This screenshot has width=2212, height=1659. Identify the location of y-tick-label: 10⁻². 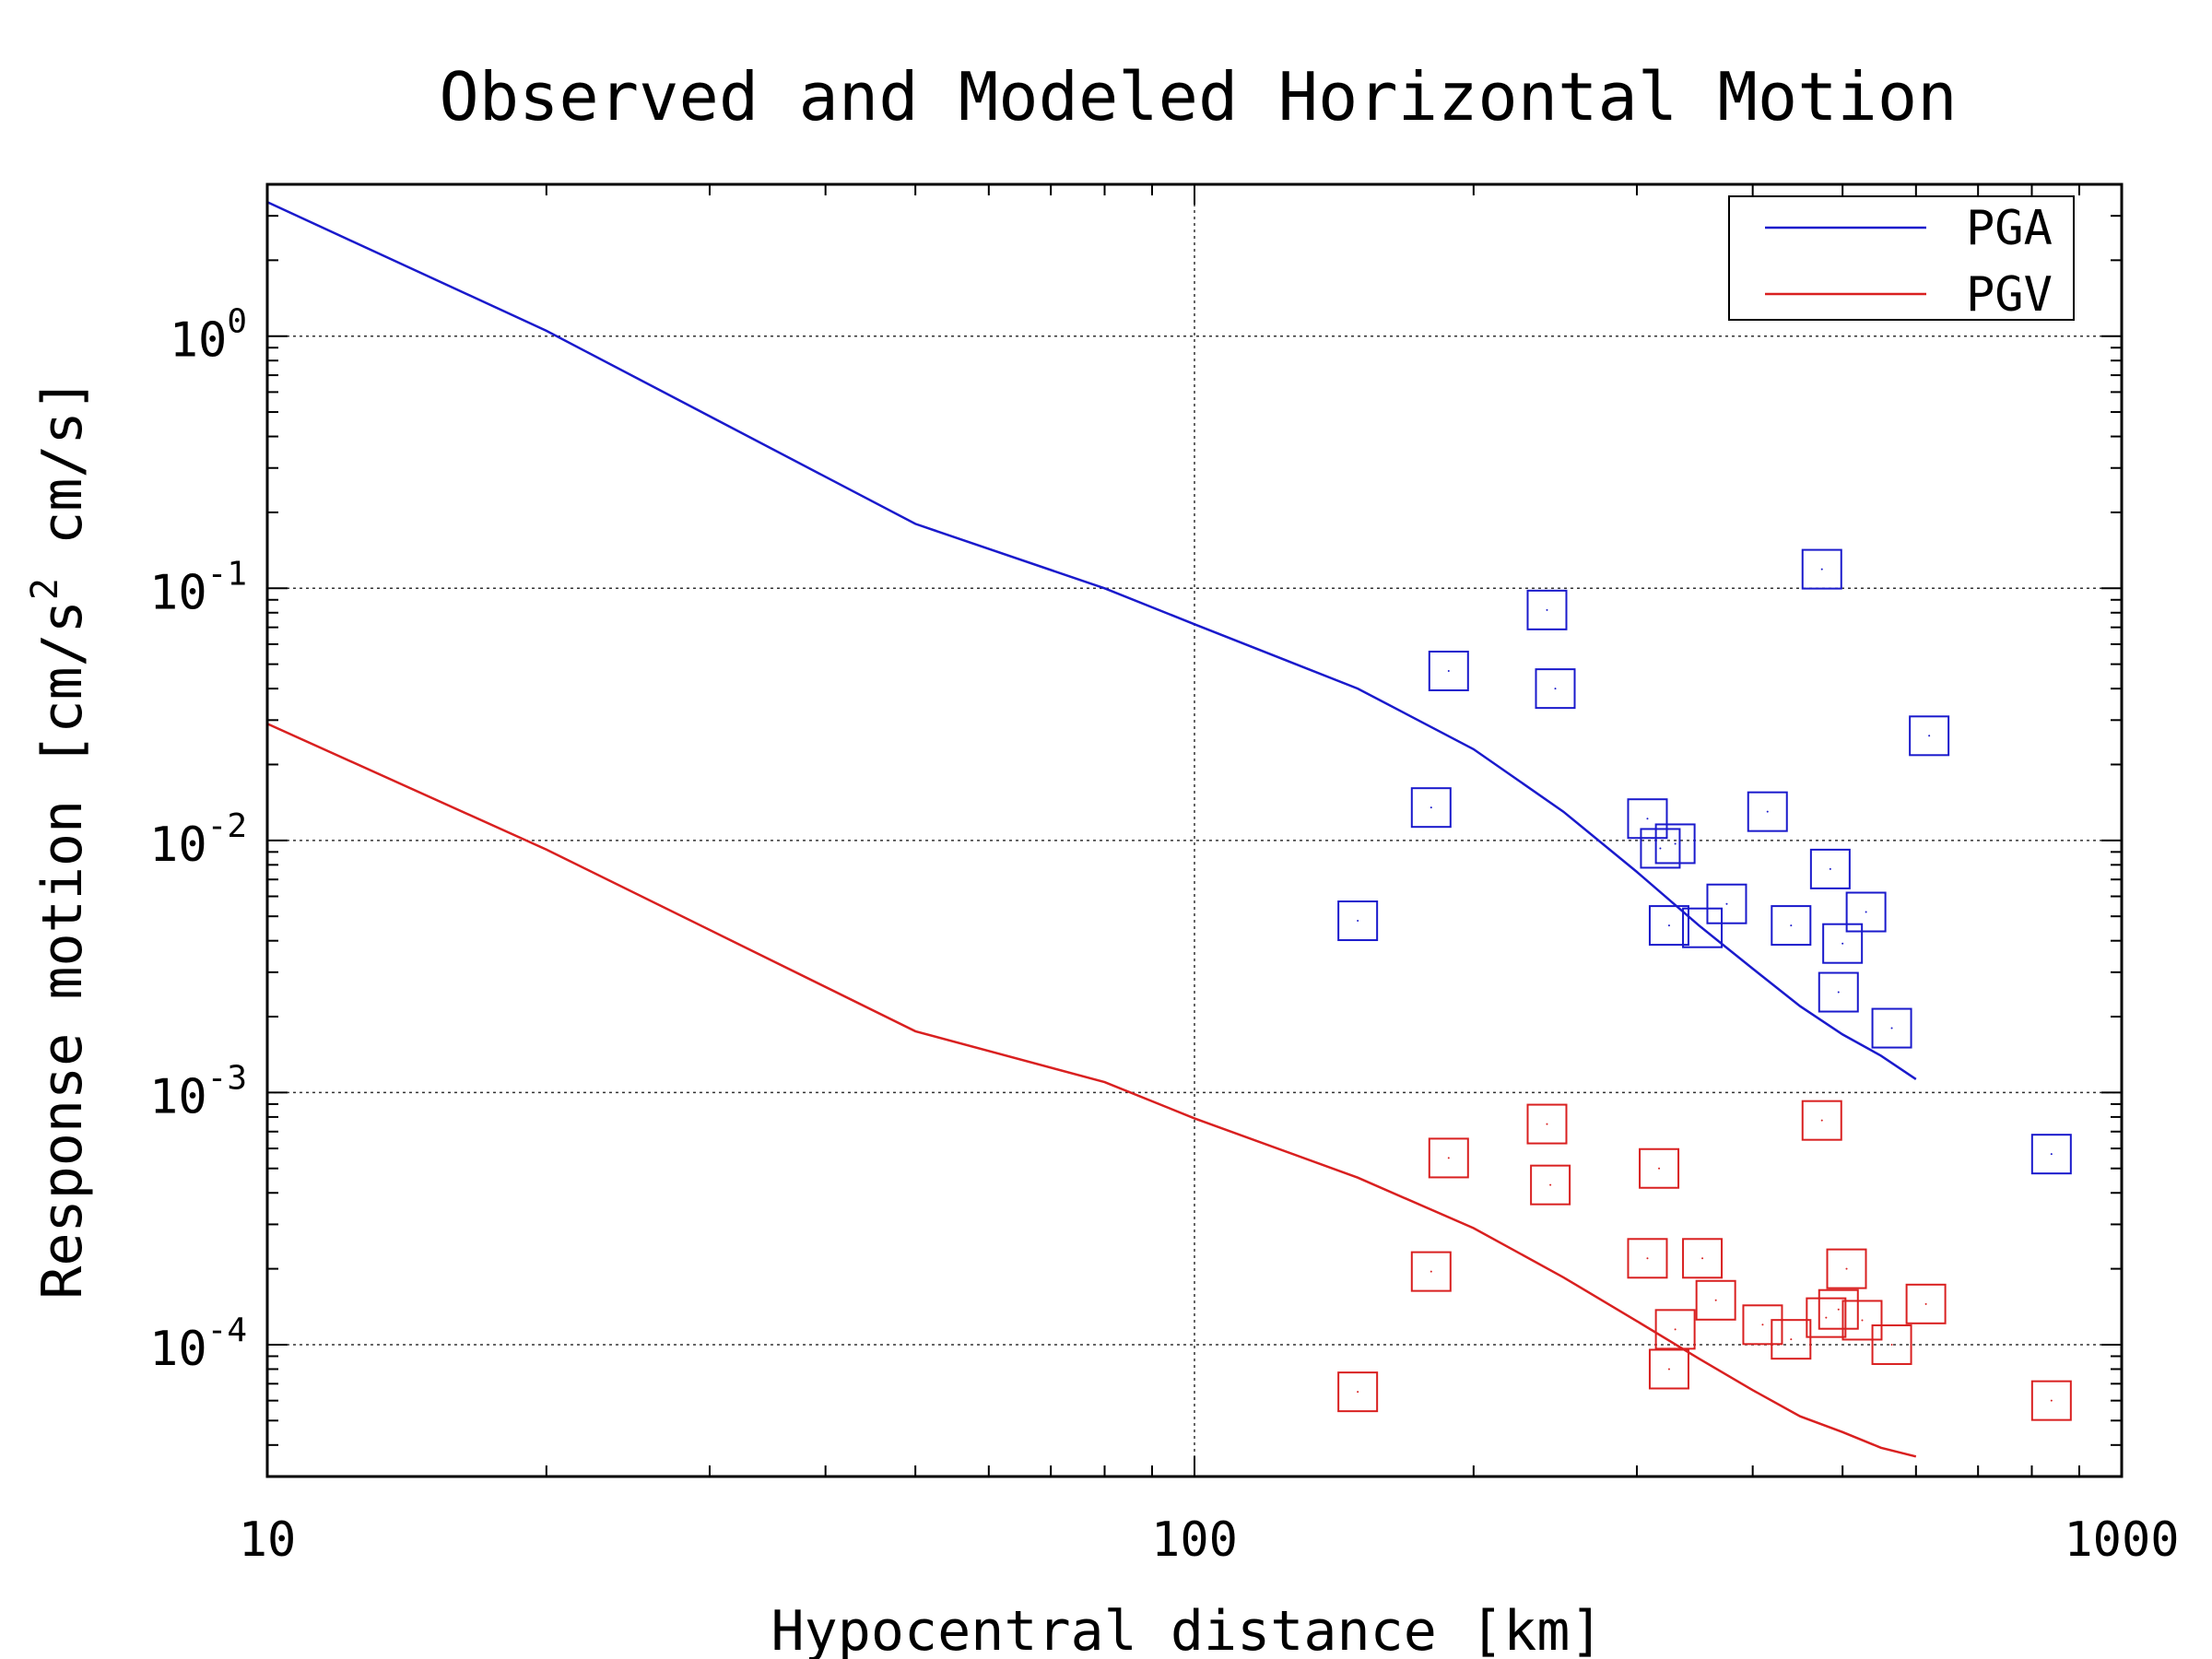
(198, 840).